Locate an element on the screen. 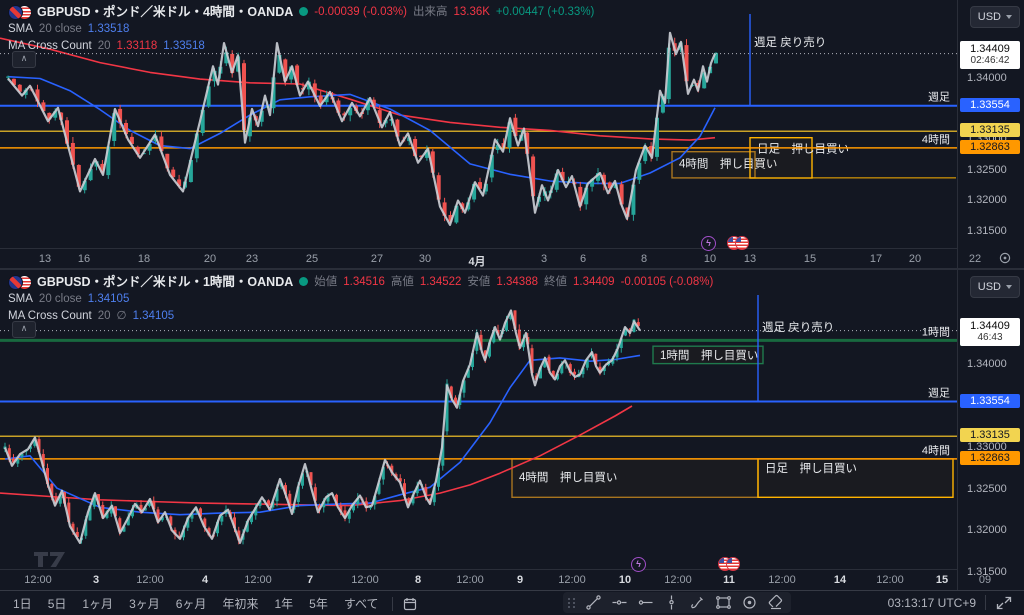  high-value: 1.34522 is located at coordinates (440, 281).